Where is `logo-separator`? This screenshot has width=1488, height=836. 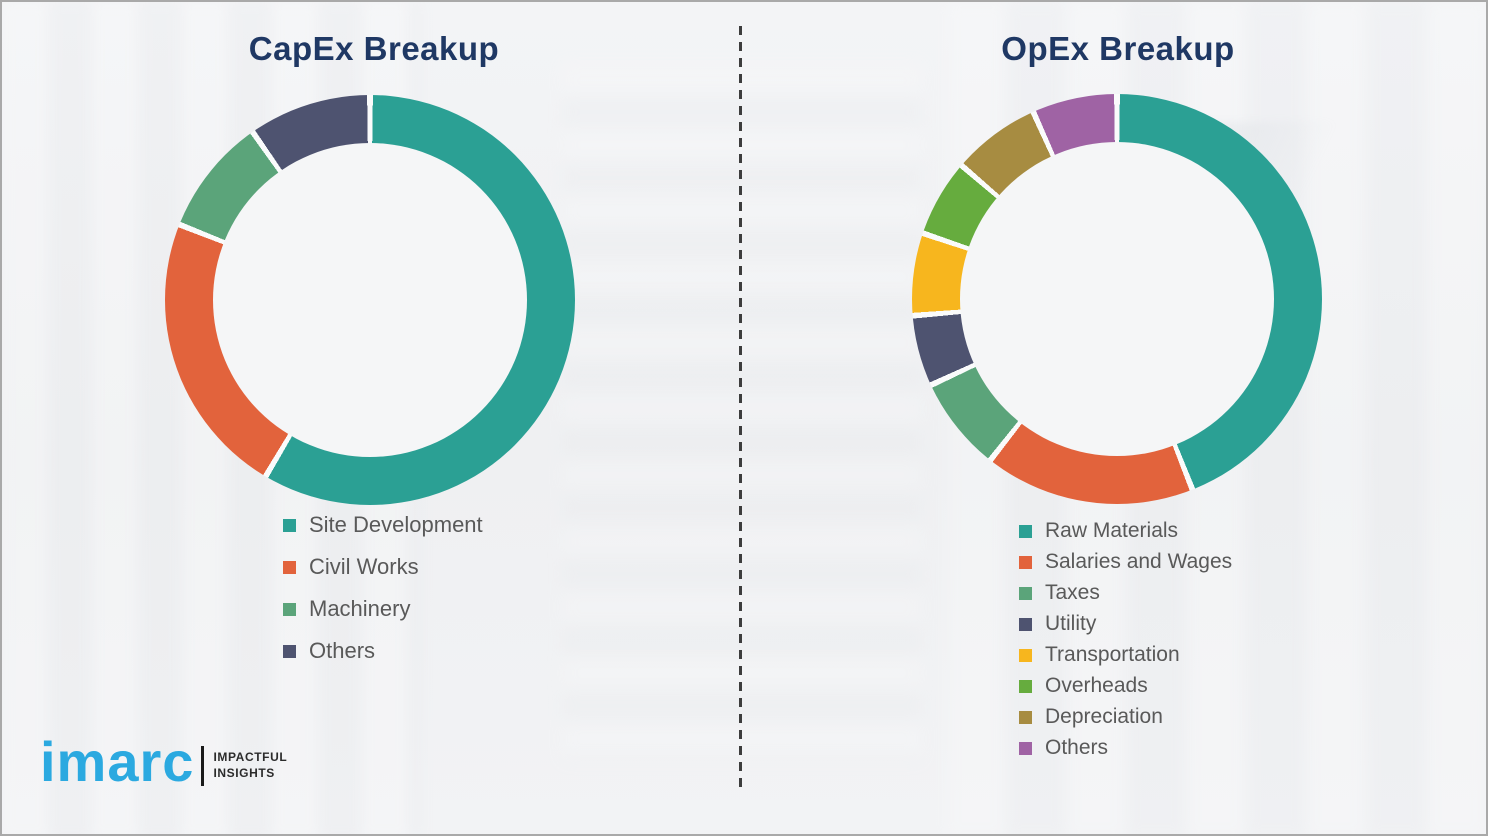
logo-separator is located at coordinates (203, 766).